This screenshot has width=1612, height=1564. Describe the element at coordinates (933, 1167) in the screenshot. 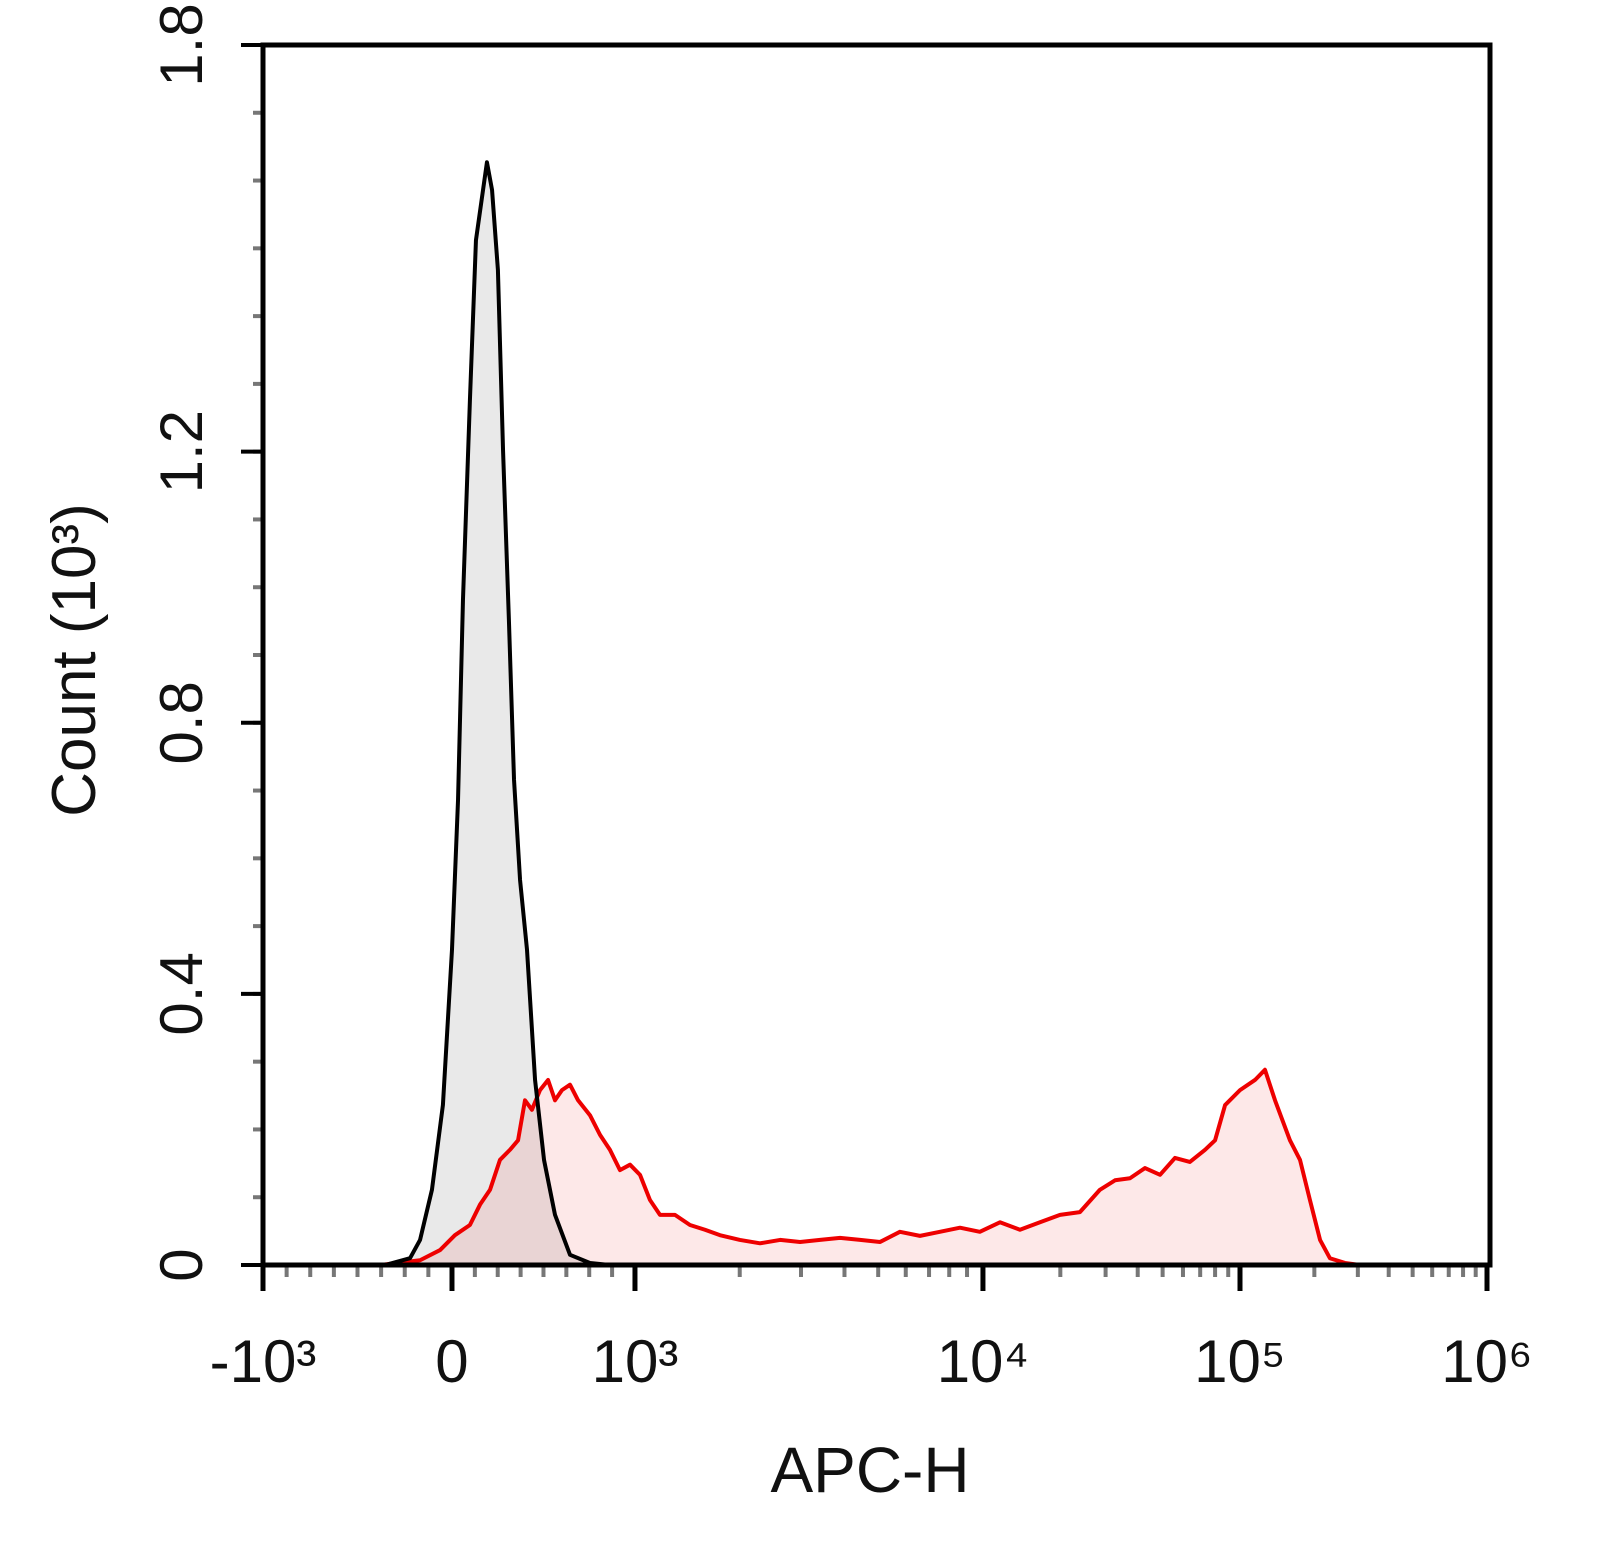

I see `histogram-area` at that location.